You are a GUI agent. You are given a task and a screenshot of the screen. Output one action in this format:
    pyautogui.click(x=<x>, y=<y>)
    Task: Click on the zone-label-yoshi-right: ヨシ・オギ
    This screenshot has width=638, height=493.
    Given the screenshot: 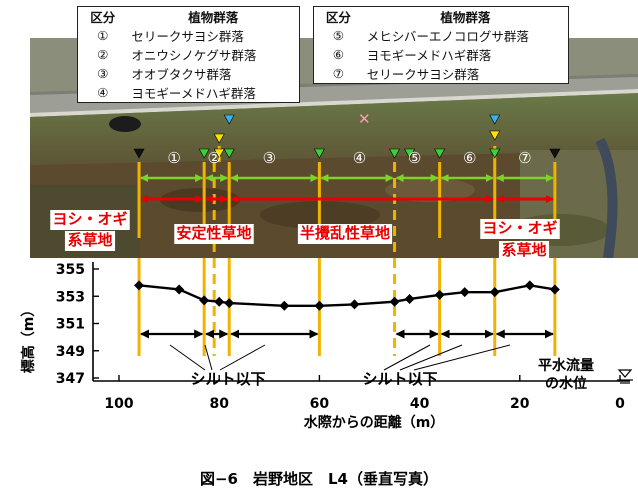 What is the action you would take?
    pyautogui.click(x=519, y=228)
    